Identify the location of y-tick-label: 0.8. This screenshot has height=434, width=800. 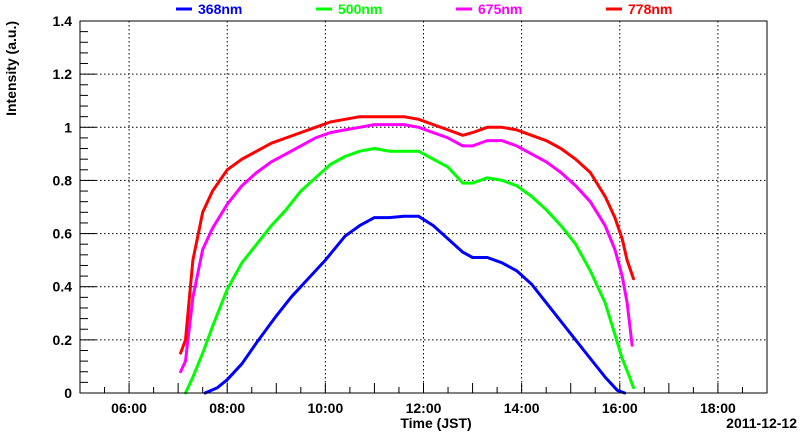
(63, 180).